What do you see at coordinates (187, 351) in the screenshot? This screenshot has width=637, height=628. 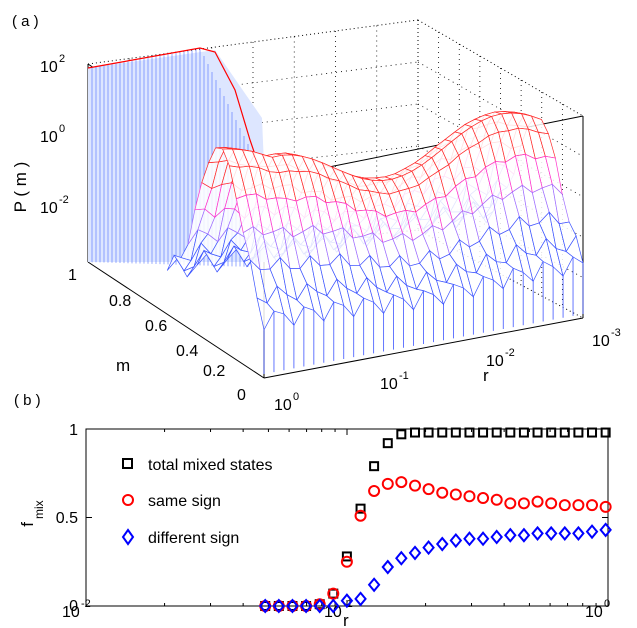 I see `m-tick-label: 0.4` at bounding box center [187, 351].